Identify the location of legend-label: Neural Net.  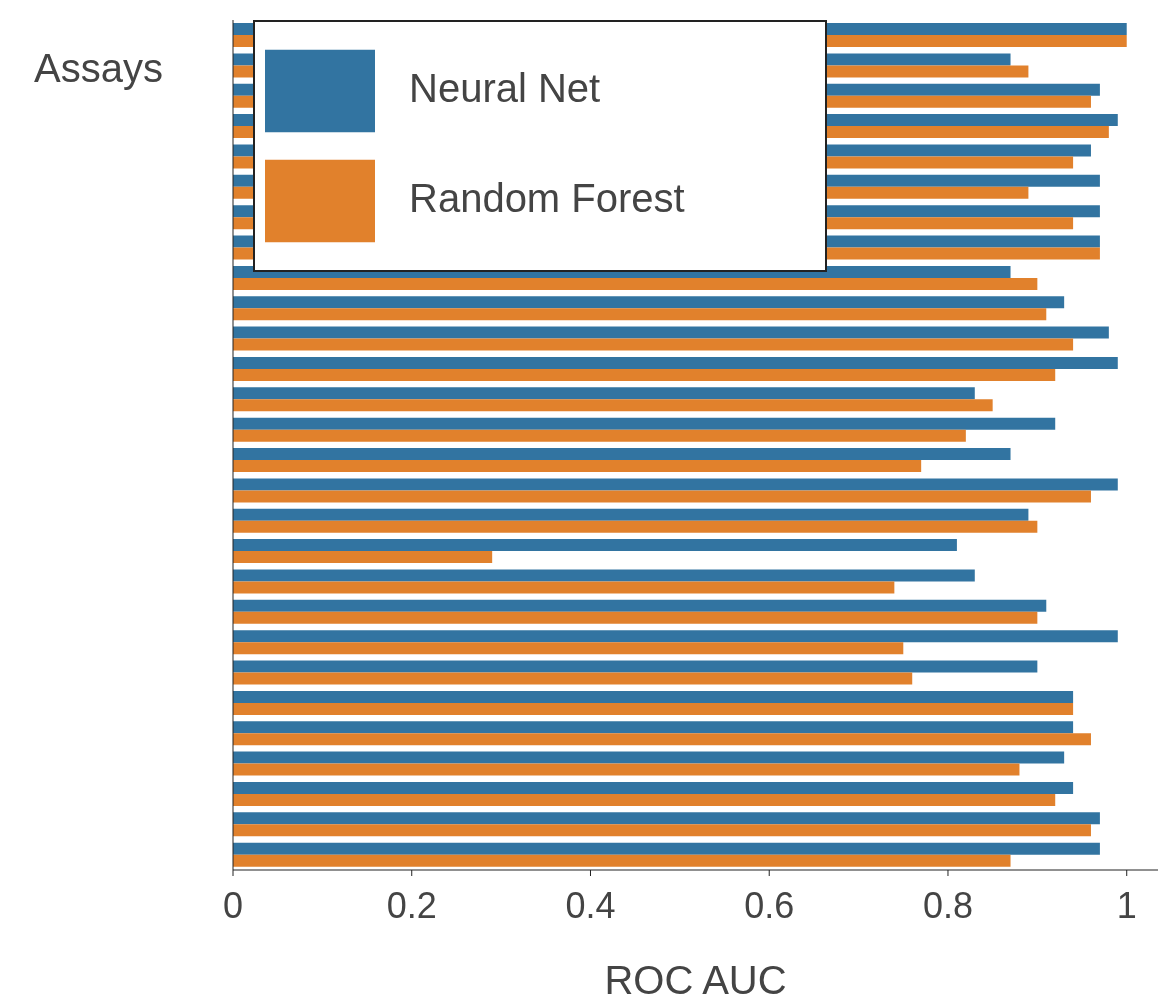
(505, 87).